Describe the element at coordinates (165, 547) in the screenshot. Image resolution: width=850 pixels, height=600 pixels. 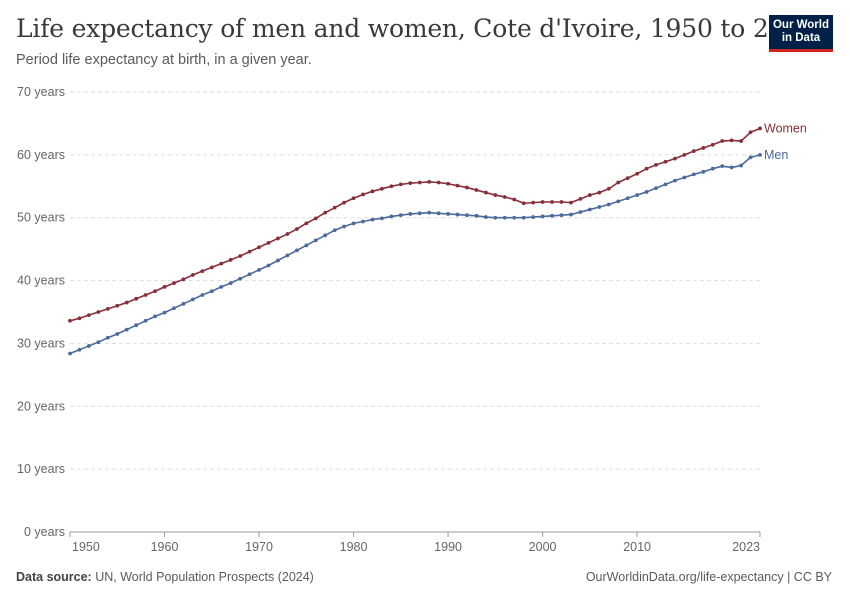
I see `x-tick-label: 1960` at that location.